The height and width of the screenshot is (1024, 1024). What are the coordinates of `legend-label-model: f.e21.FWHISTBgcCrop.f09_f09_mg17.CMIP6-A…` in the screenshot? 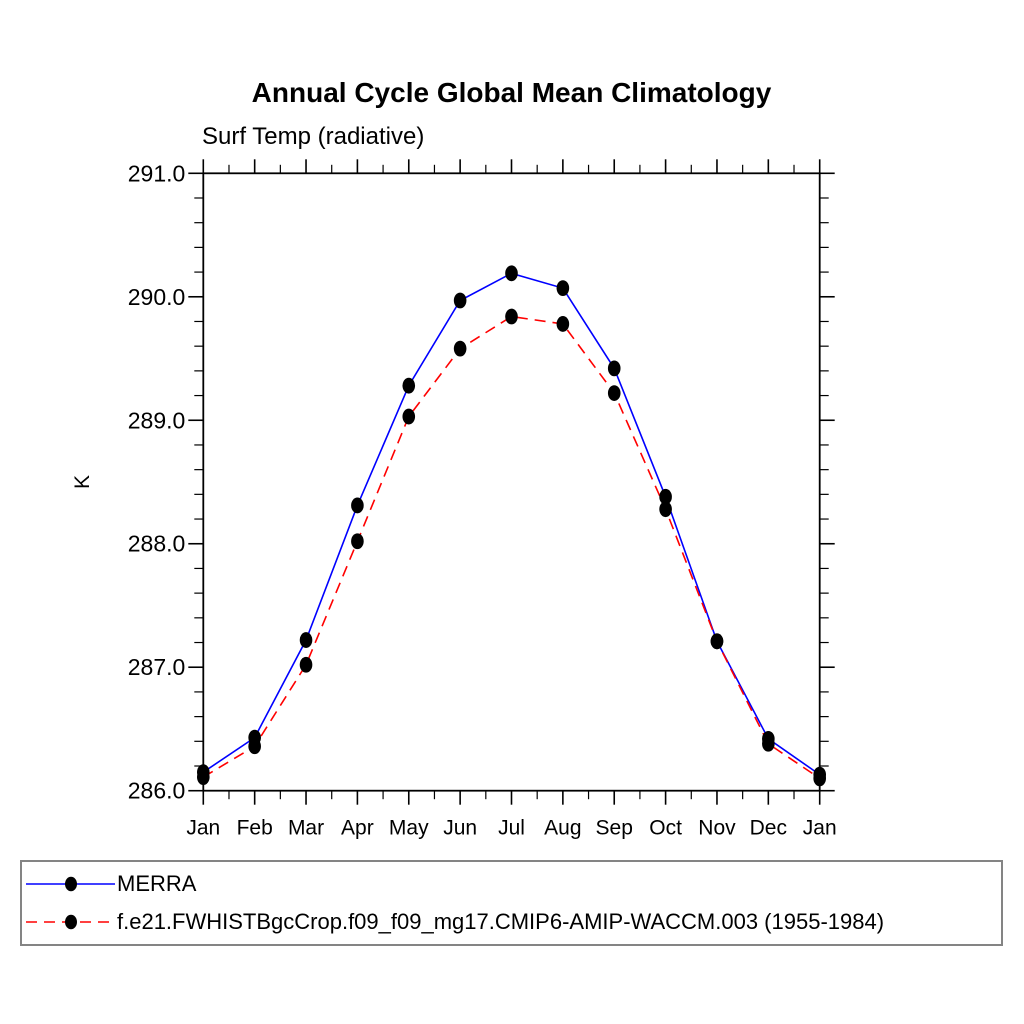 It's located at (501, 921).